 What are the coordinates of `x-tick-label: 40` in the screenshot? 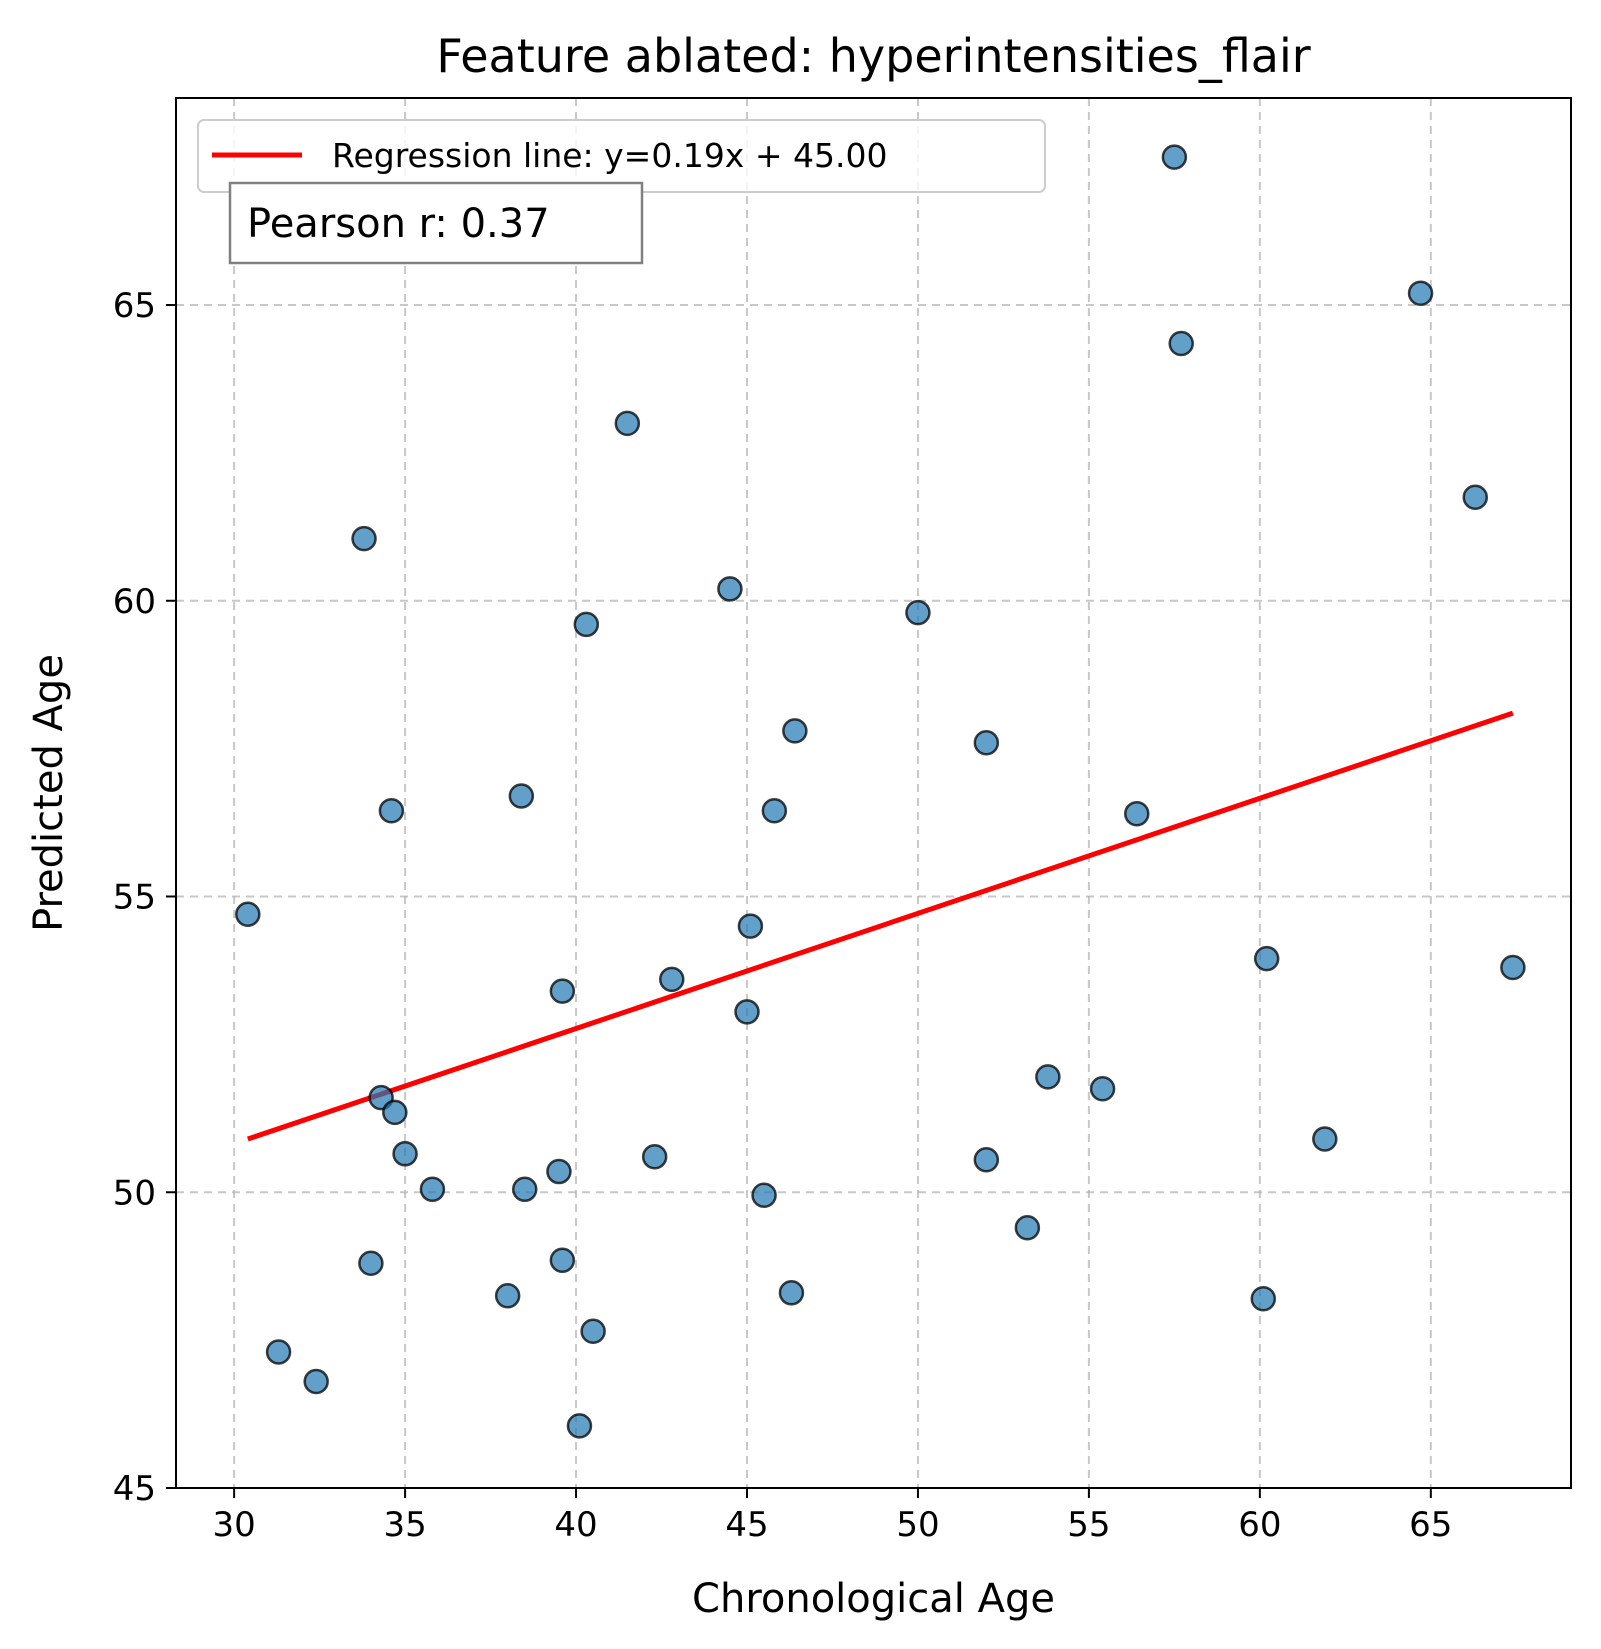 It's located at (575, 1525).